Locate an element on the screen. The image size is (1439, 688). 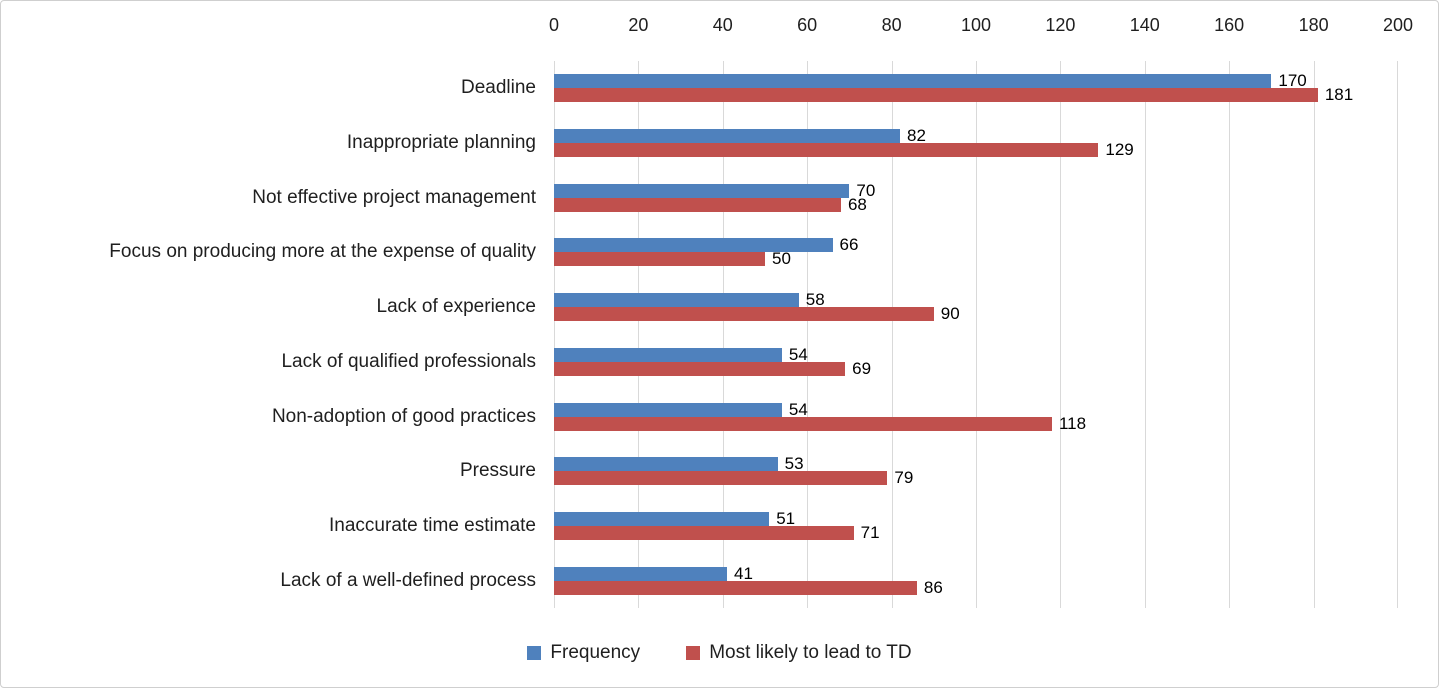
bar-group: 41 86 is located at coordinates (976, 580).